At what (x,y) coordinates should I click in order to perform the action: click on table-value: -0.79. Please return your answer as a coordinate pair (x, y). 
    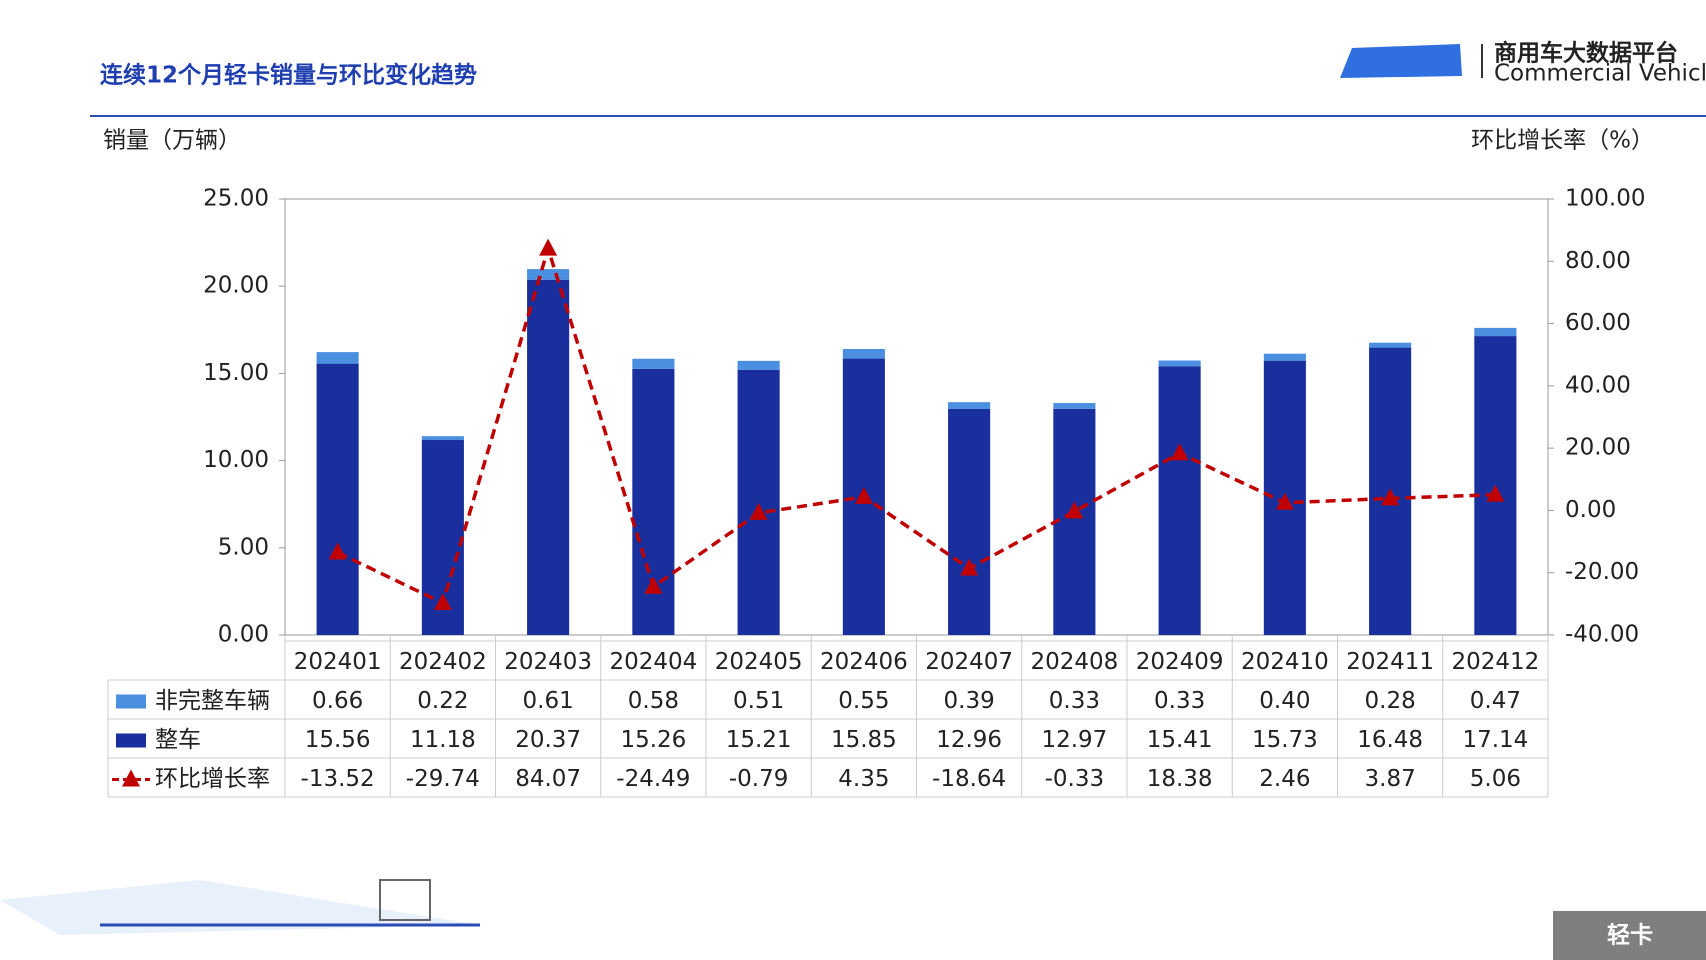
    Looking at the image, I should click on (759, 779).